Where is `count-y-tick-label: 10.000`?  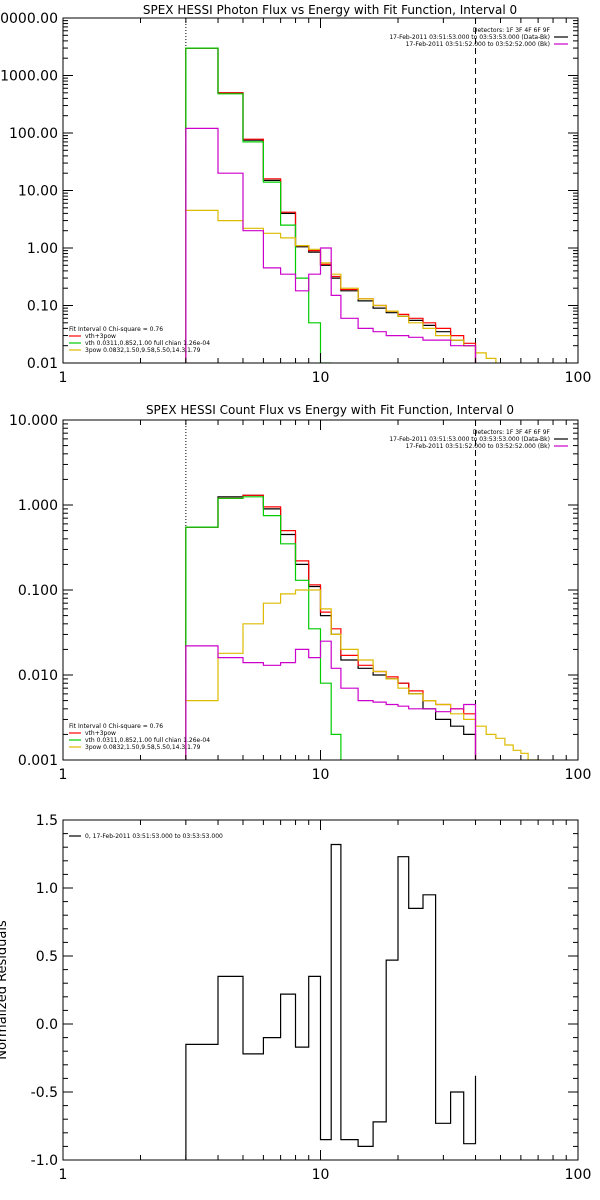
count-y-tick-label: 10.000 is located at coordinates (33, 421).